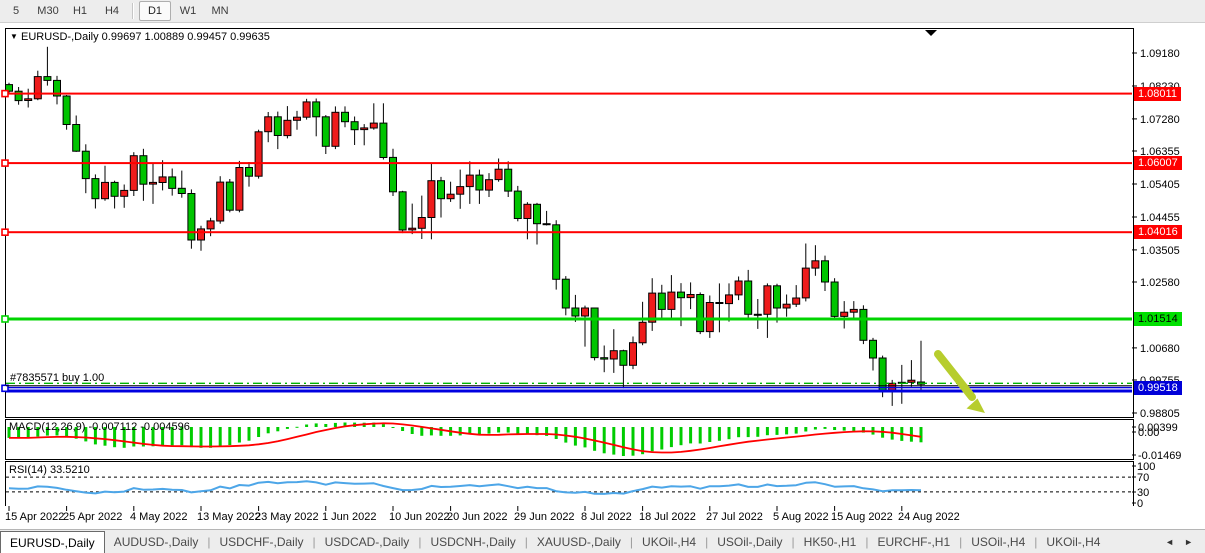  What do you see at coordinates (1148, 433) in the screenshot?
I see `svg-text: 0.00` at bounding box center [1148, 433].